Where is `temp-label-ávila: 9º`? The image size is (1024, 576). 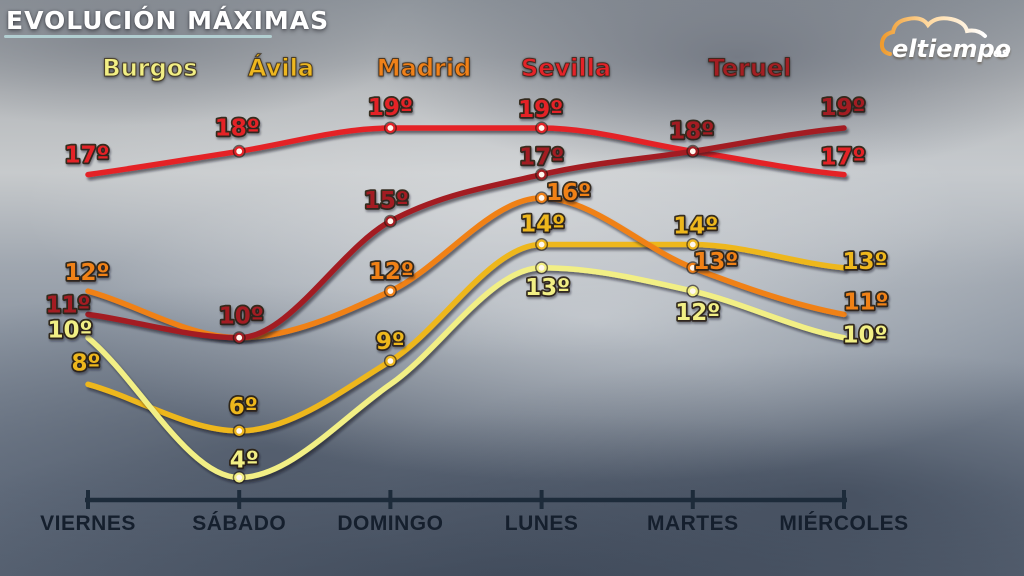
temp-label-ávila: 9º is located at coordinates (390, 342).